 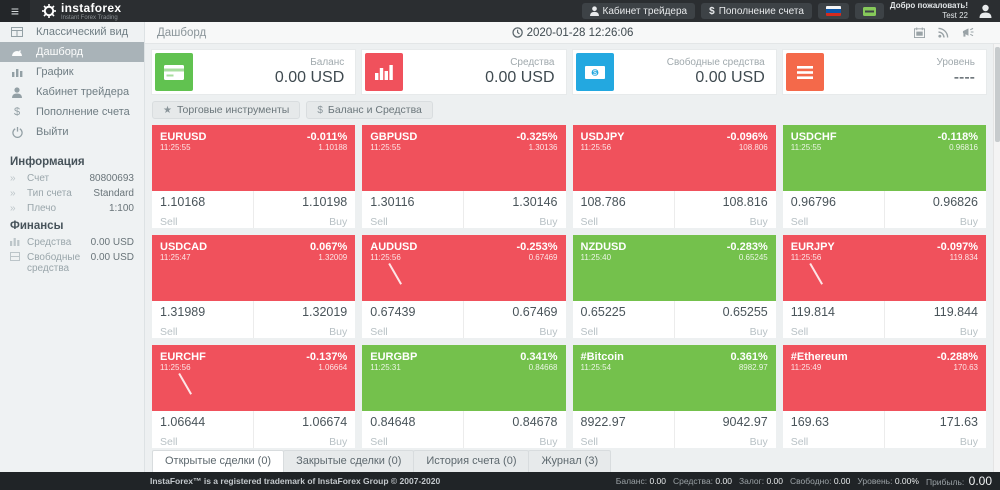 What do you see at coordinates (760, 481) in the screenshot?
I see `stat-margin: Залог: 0.00` at bounding box center [760, 481].